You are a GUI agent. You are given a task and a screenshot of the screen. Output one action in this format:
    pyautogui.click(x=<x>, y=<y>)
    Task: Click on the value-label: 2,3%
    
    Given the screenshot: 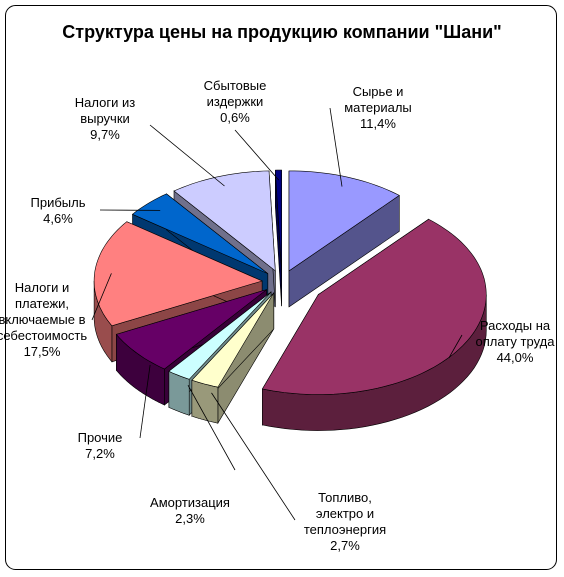 What is the action you would take?
    pyautogui.click(x=190, y=518)
    